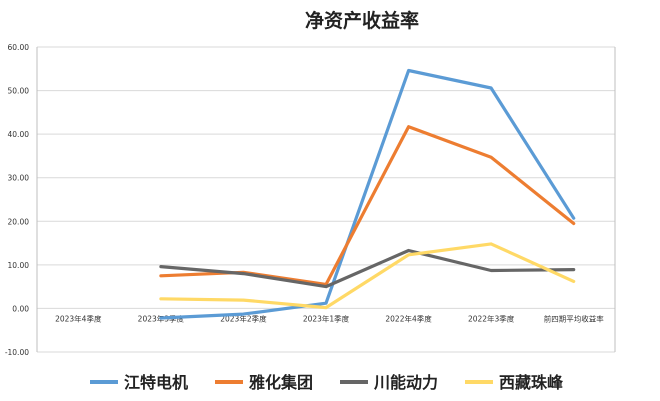  Describe the element at coordinates (491, 318) in the screenshot. I see `x-tick-label: 2022年3季度` at that location.